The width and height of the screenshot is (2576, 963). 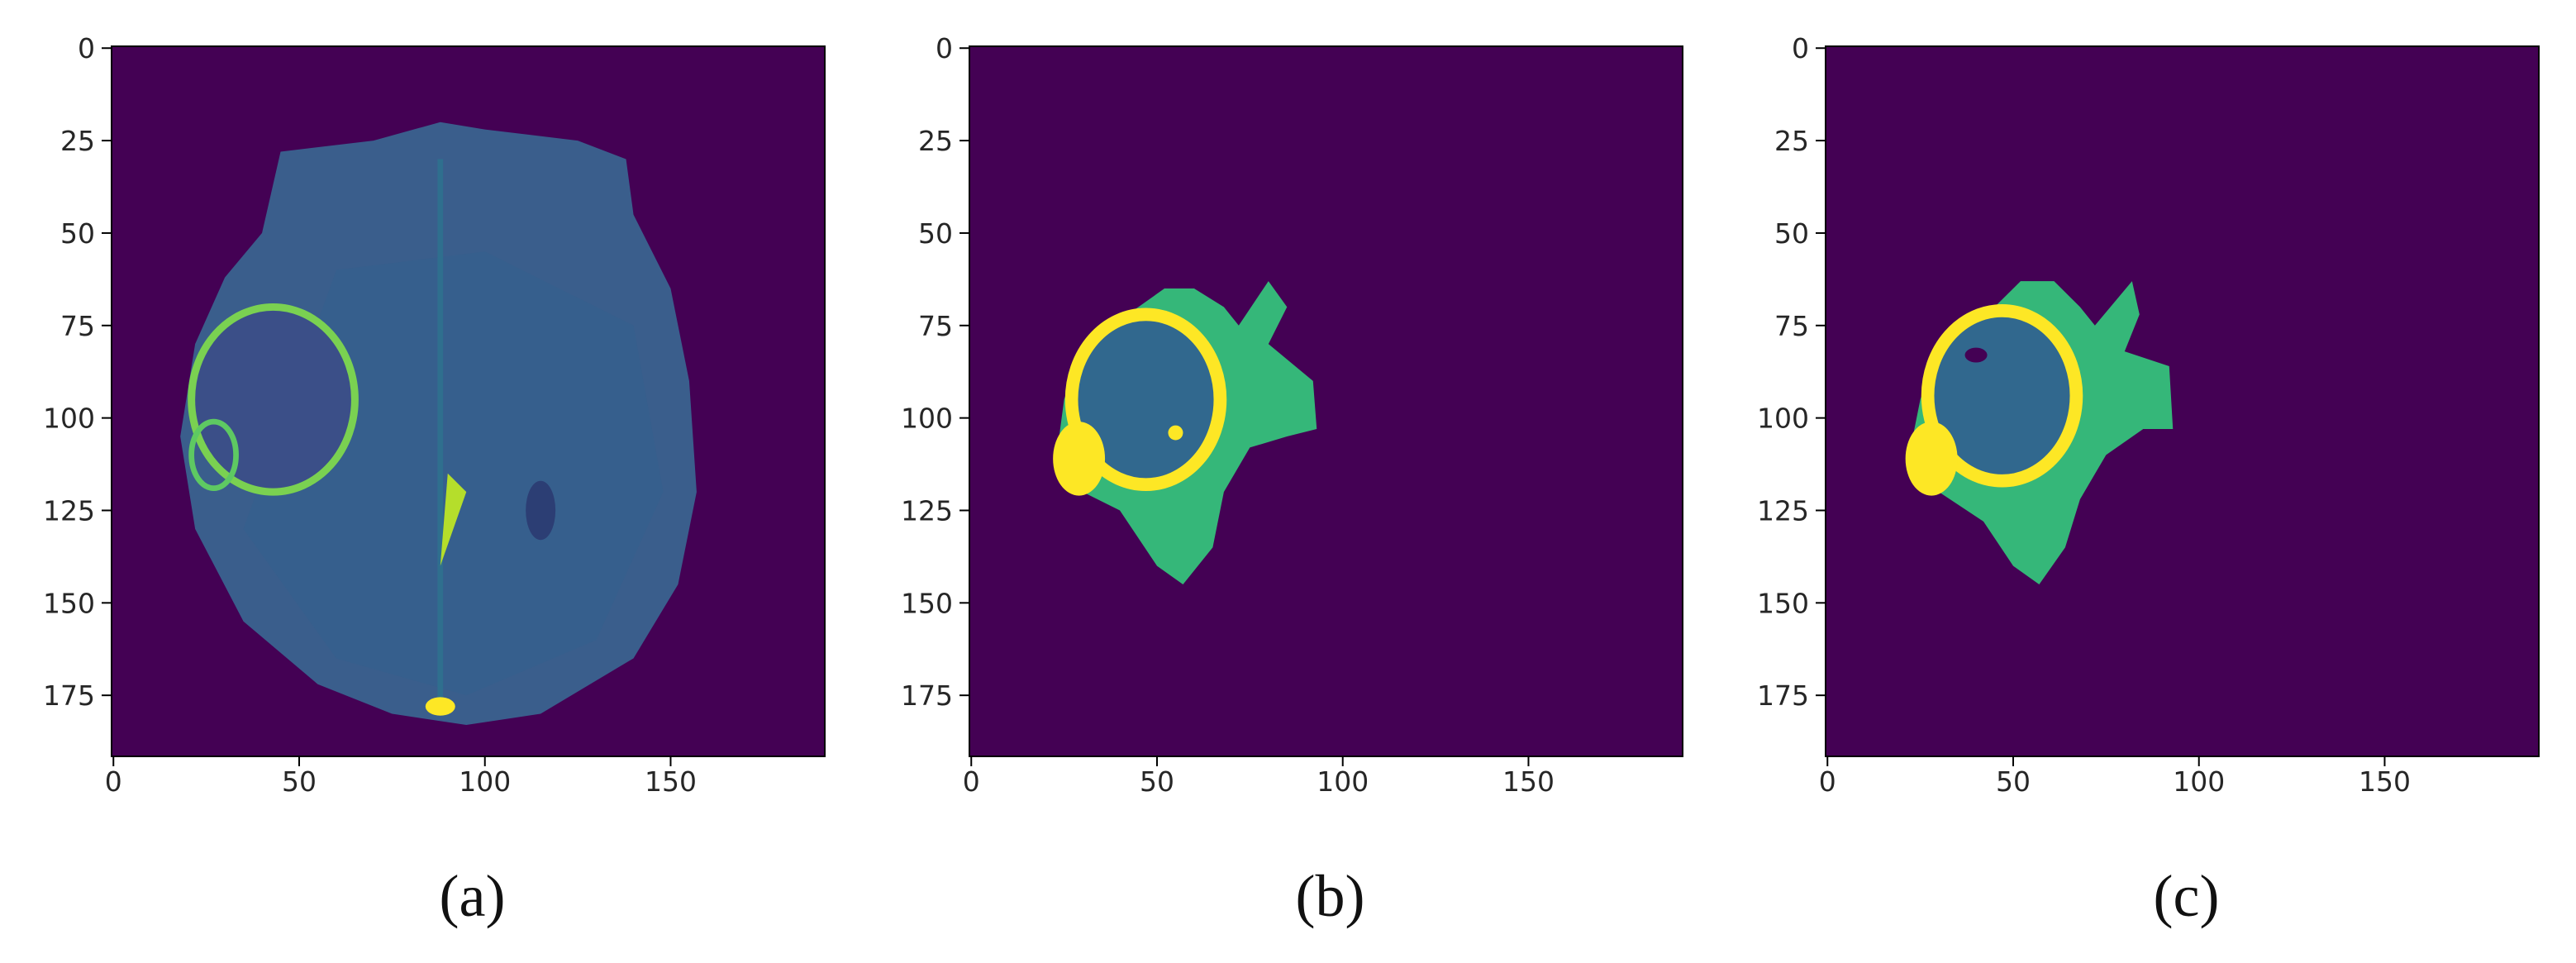 I want to click on ventricle, so click(x=541, y=510).